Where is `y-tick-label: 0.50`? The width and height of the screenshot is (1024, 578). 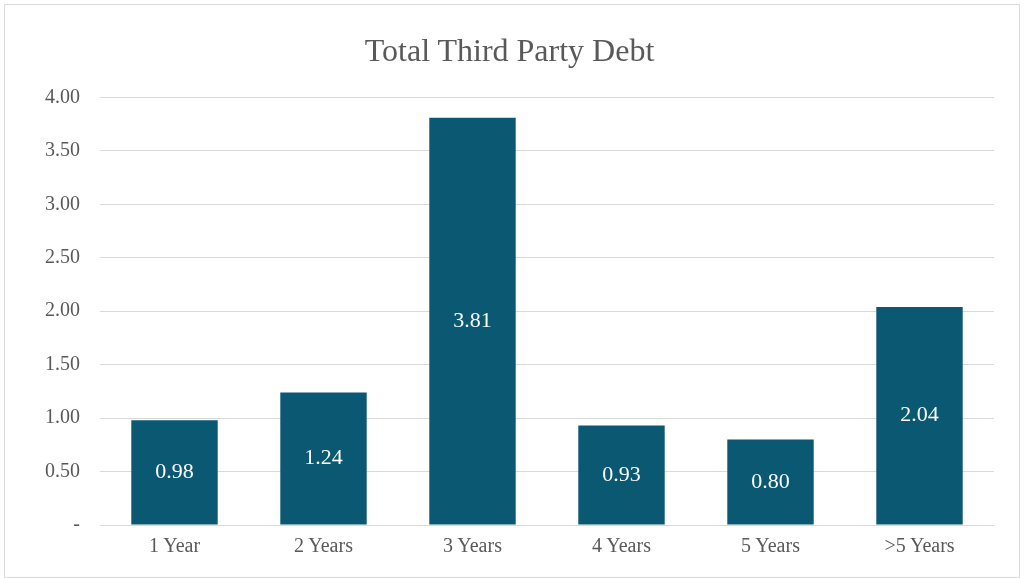 y-tick-label: 0.50 is located at coordinates (62, 469).